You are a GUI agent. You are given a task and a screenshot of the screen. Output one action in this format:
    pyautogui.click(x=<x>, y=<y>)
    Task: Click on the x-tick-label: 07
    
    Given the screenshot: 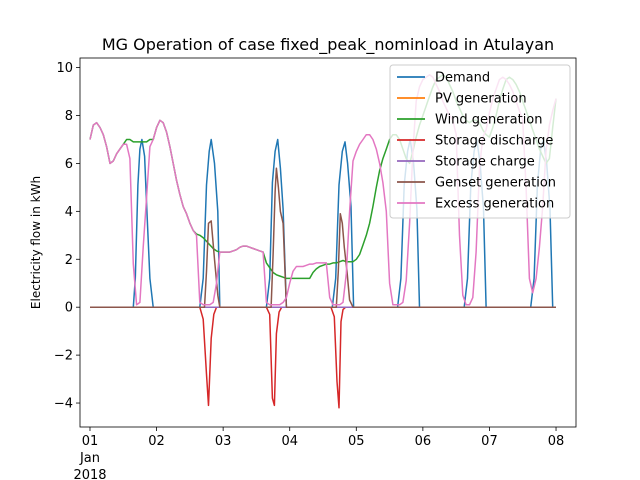 What is the action you would take?
    pyautogui.click(x=489, y=441)
    